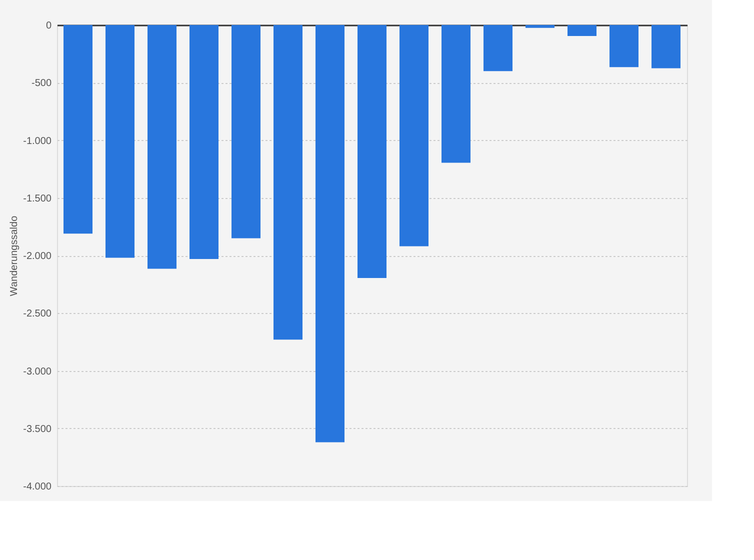  Describe the element at coordinates (14, 255) in the screenshot. I see `y-axis-title: Wanderungssaldo` at that location.